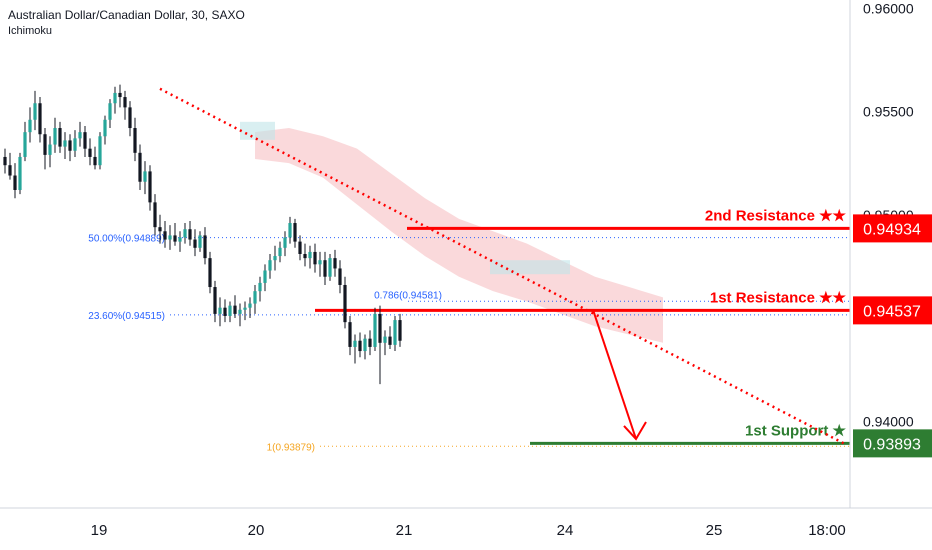 This screenshot has width=932, height=550. What do you see at coordinates (408, 295) in the screenshot?
I see `fib-label: 0.786(0.94581)` at bounding box center [408, 295].